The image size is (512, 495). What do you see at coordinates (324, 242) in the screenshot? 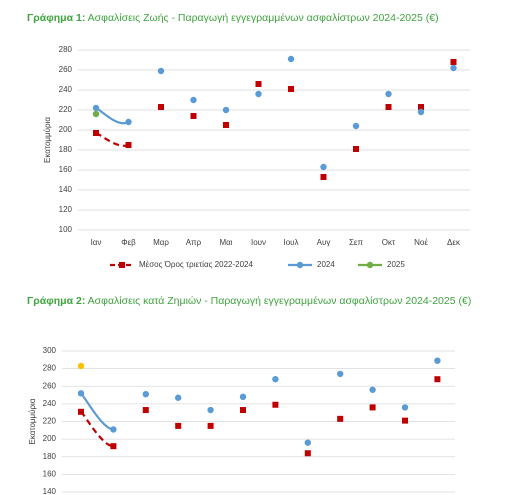
I see `x-tick-label: Αυγ` at bounding box center [324, 242].